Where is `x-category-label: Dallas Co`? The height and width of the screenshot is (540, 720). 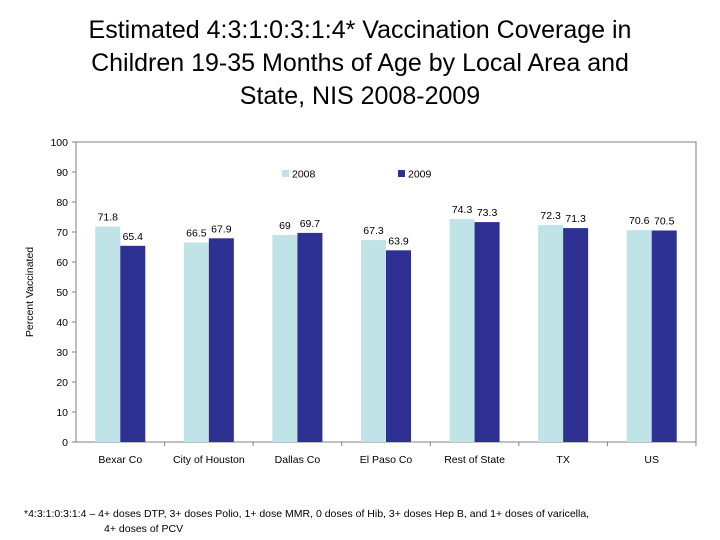 x-category-label: Dallas Co is located at coordinates (298, 460).